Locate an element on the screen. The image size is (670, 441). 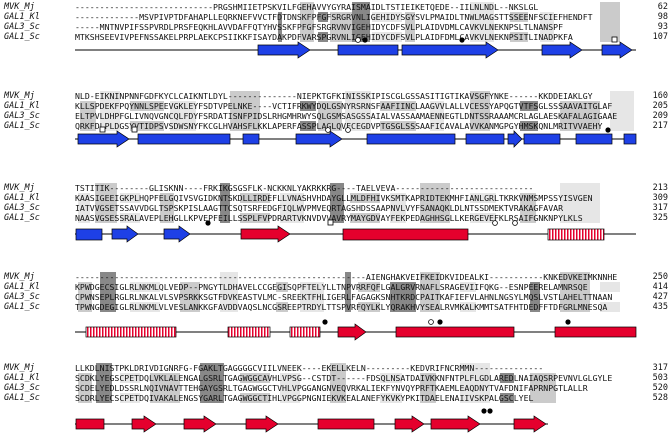
open-square-marker is located at coordinates (134, 129).